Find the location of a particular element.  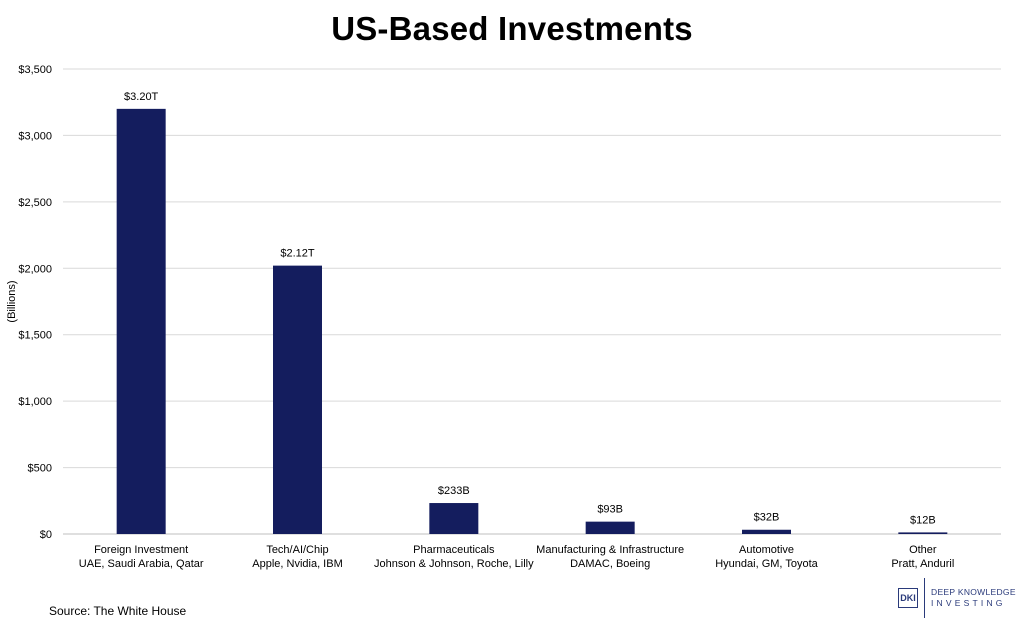

x-category-label: Automotive is located at coordinates (766, 550).